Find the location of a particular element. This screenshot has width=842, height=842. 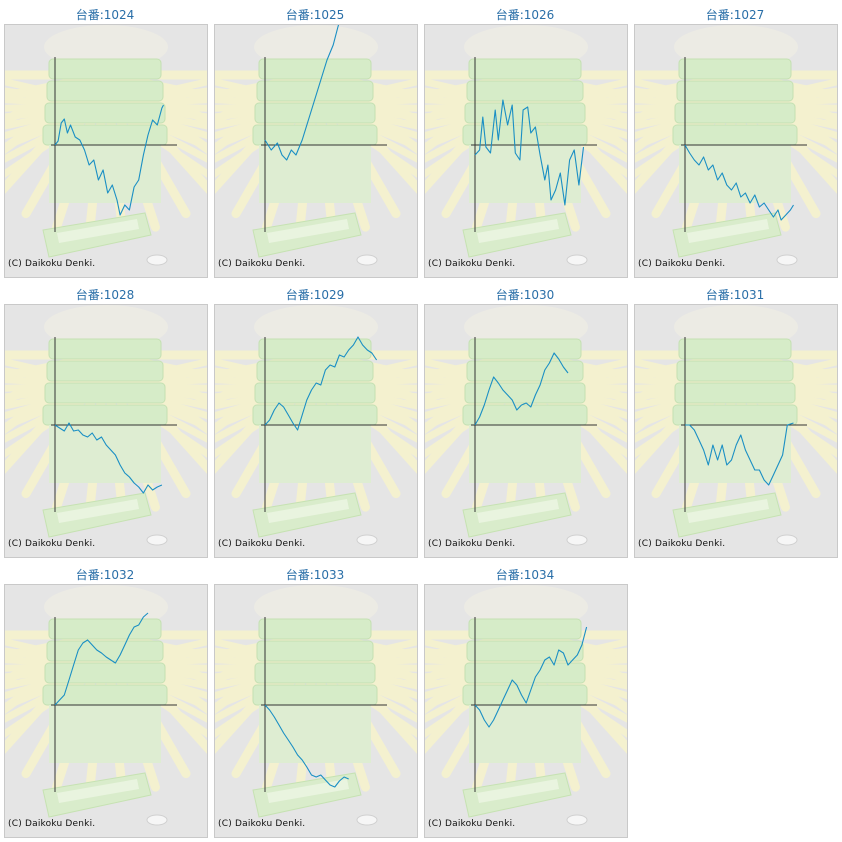

chart-cell: 台番:1028 (C) Daikoku Denki. is located at coordinates (105, 420).